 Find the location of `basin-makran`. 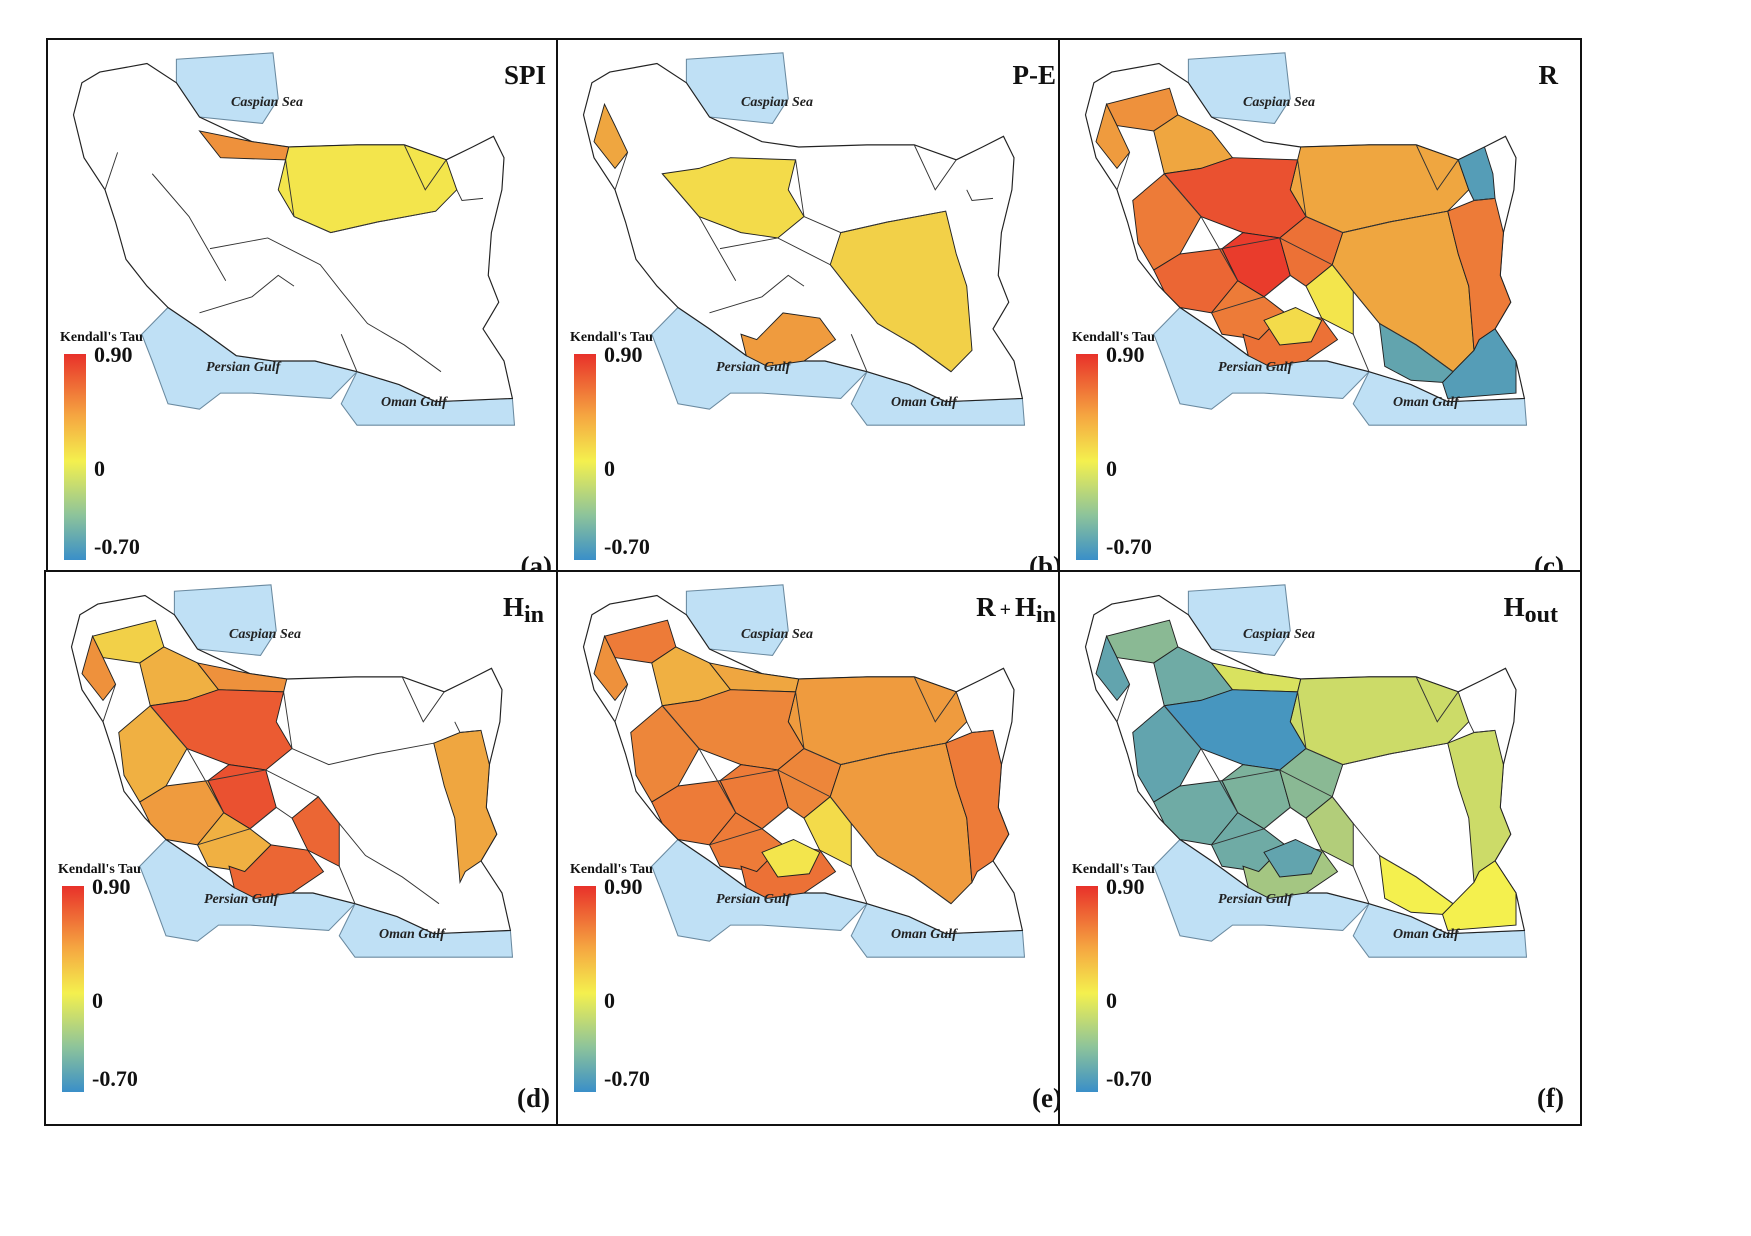

basin-makran is located at coordinates (1479, 363).